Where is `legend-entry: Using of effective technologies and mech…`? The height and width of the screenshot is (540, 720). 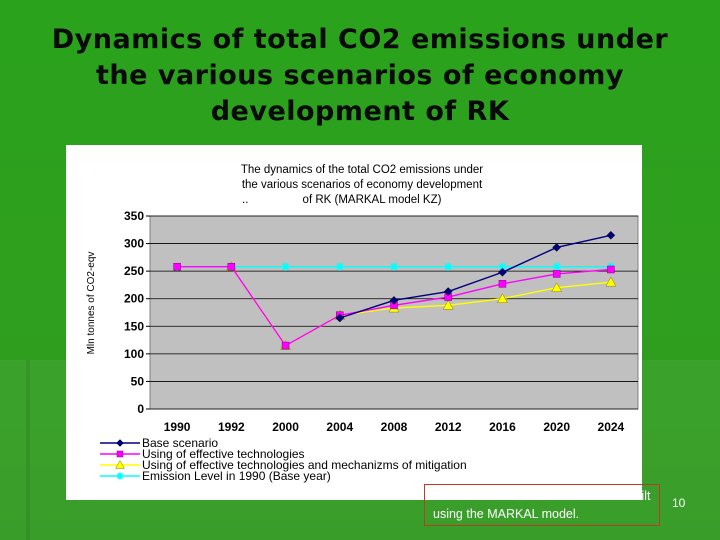
legend-entry: Using of effective technologies and mech… is located at coordinates (283, 465).